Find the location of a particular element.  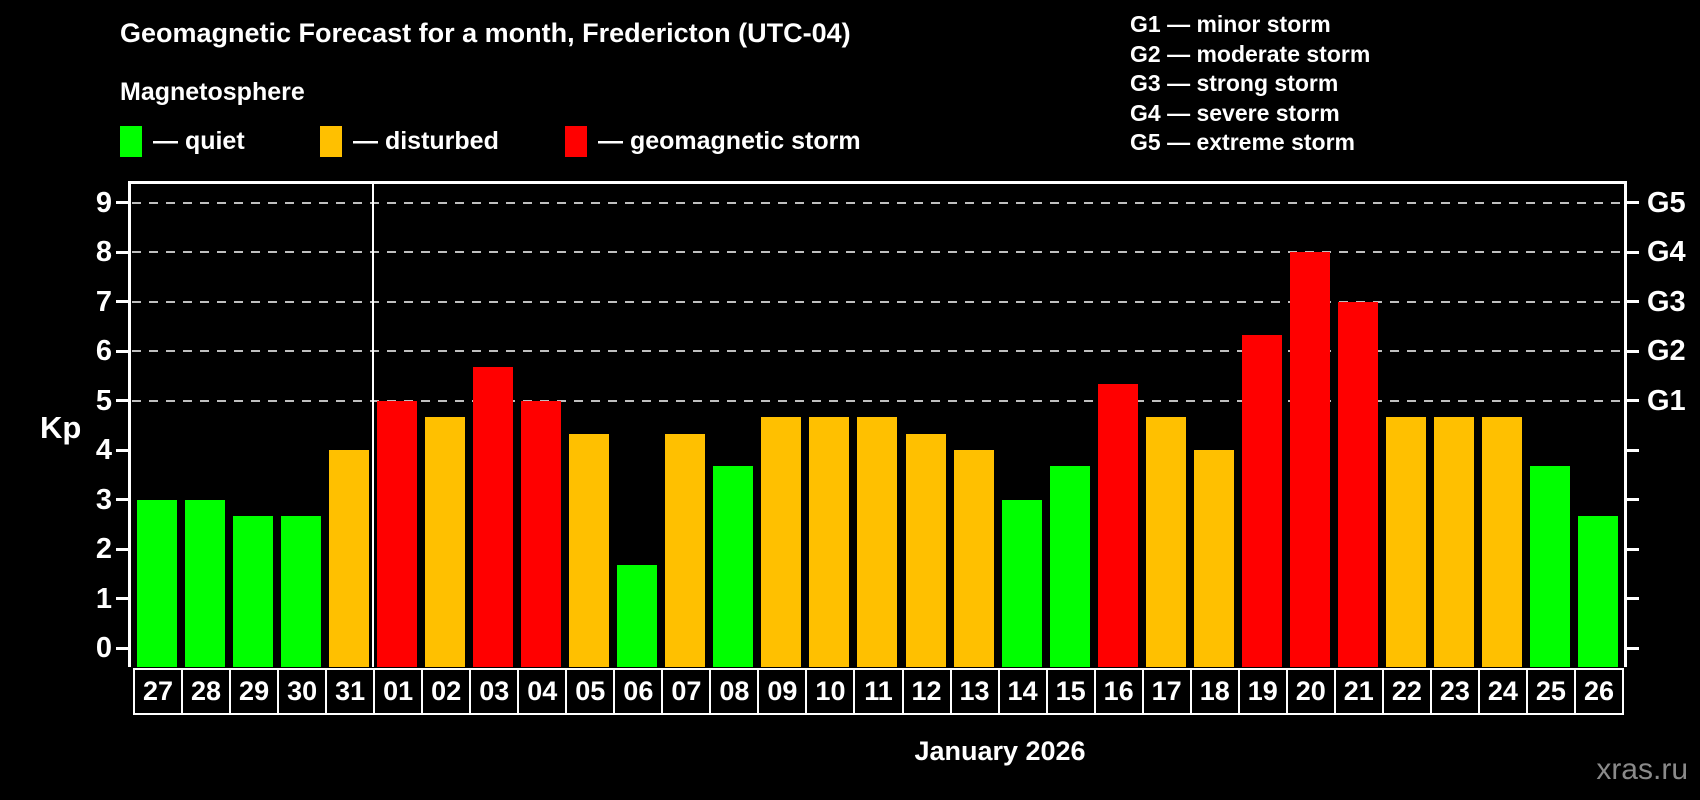

day-label-31: 31 is located at coordinates (350, 691).